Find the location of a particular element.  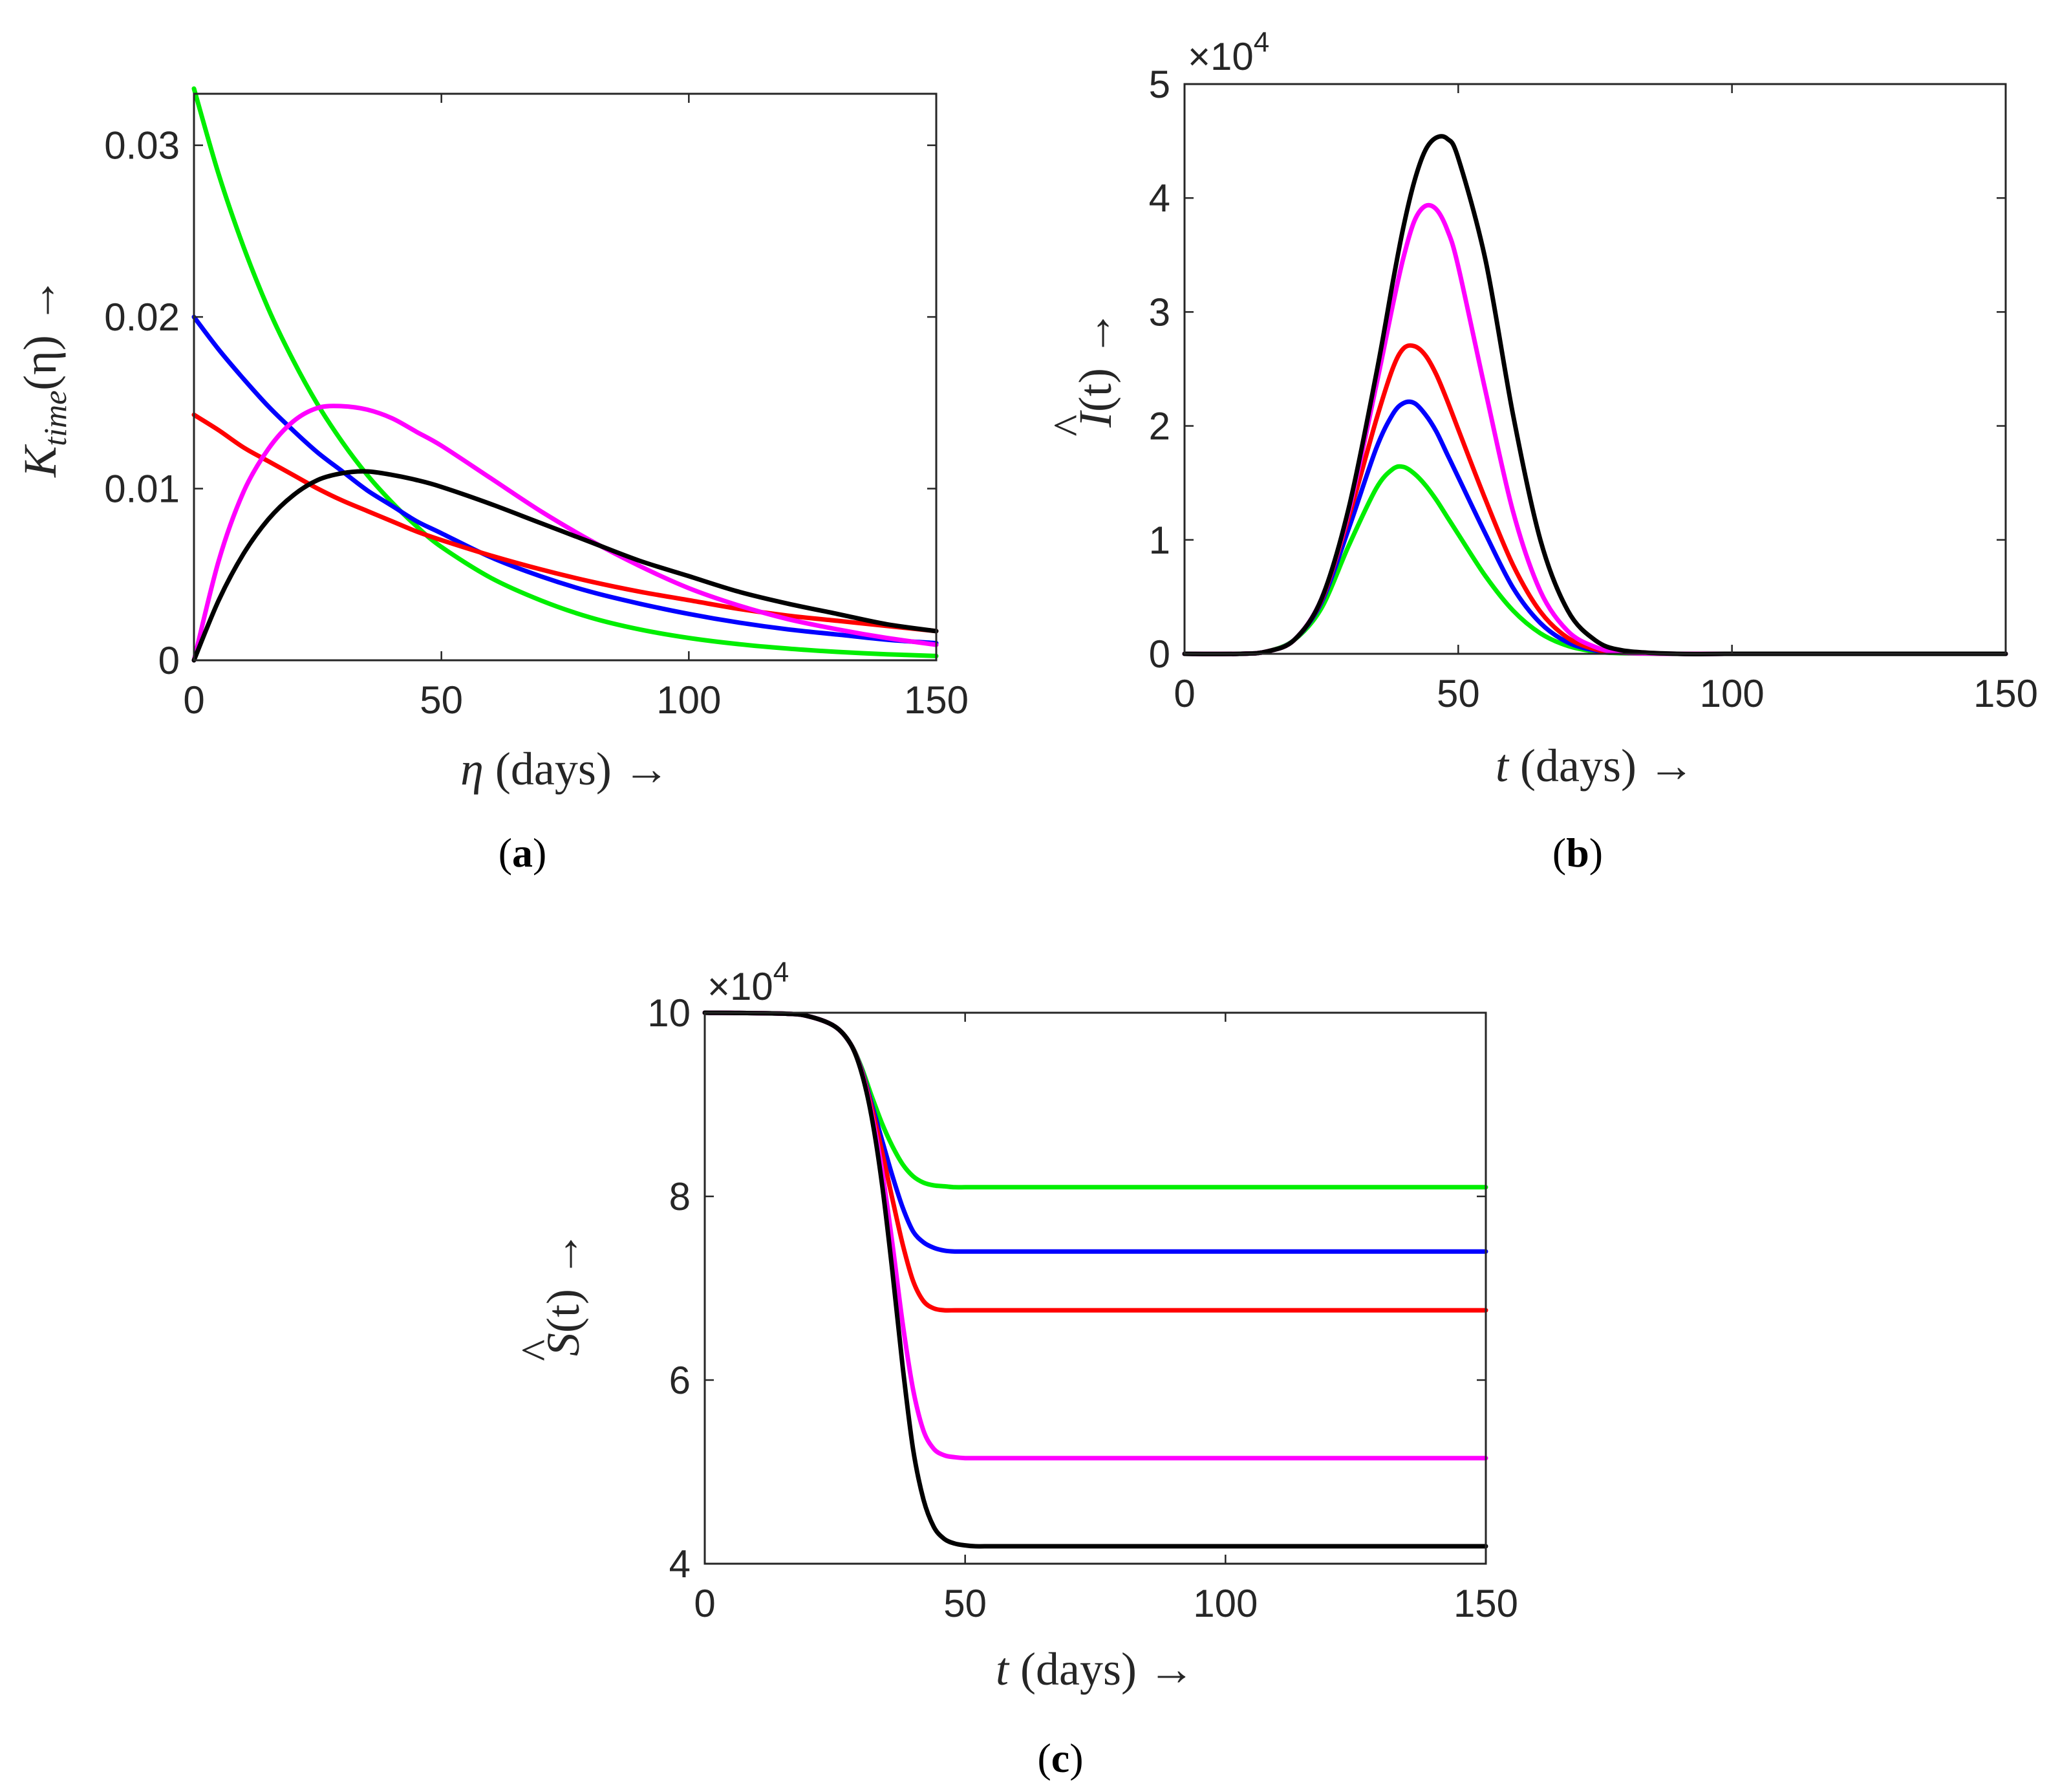

y-exponent-power-b: 4 is located at coordinates (1261, 42).